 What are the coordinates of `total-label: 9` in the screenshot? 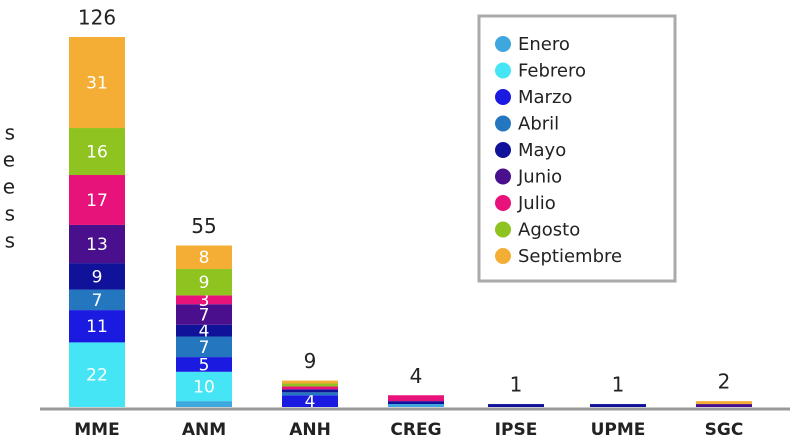 It's located at (310, 361).